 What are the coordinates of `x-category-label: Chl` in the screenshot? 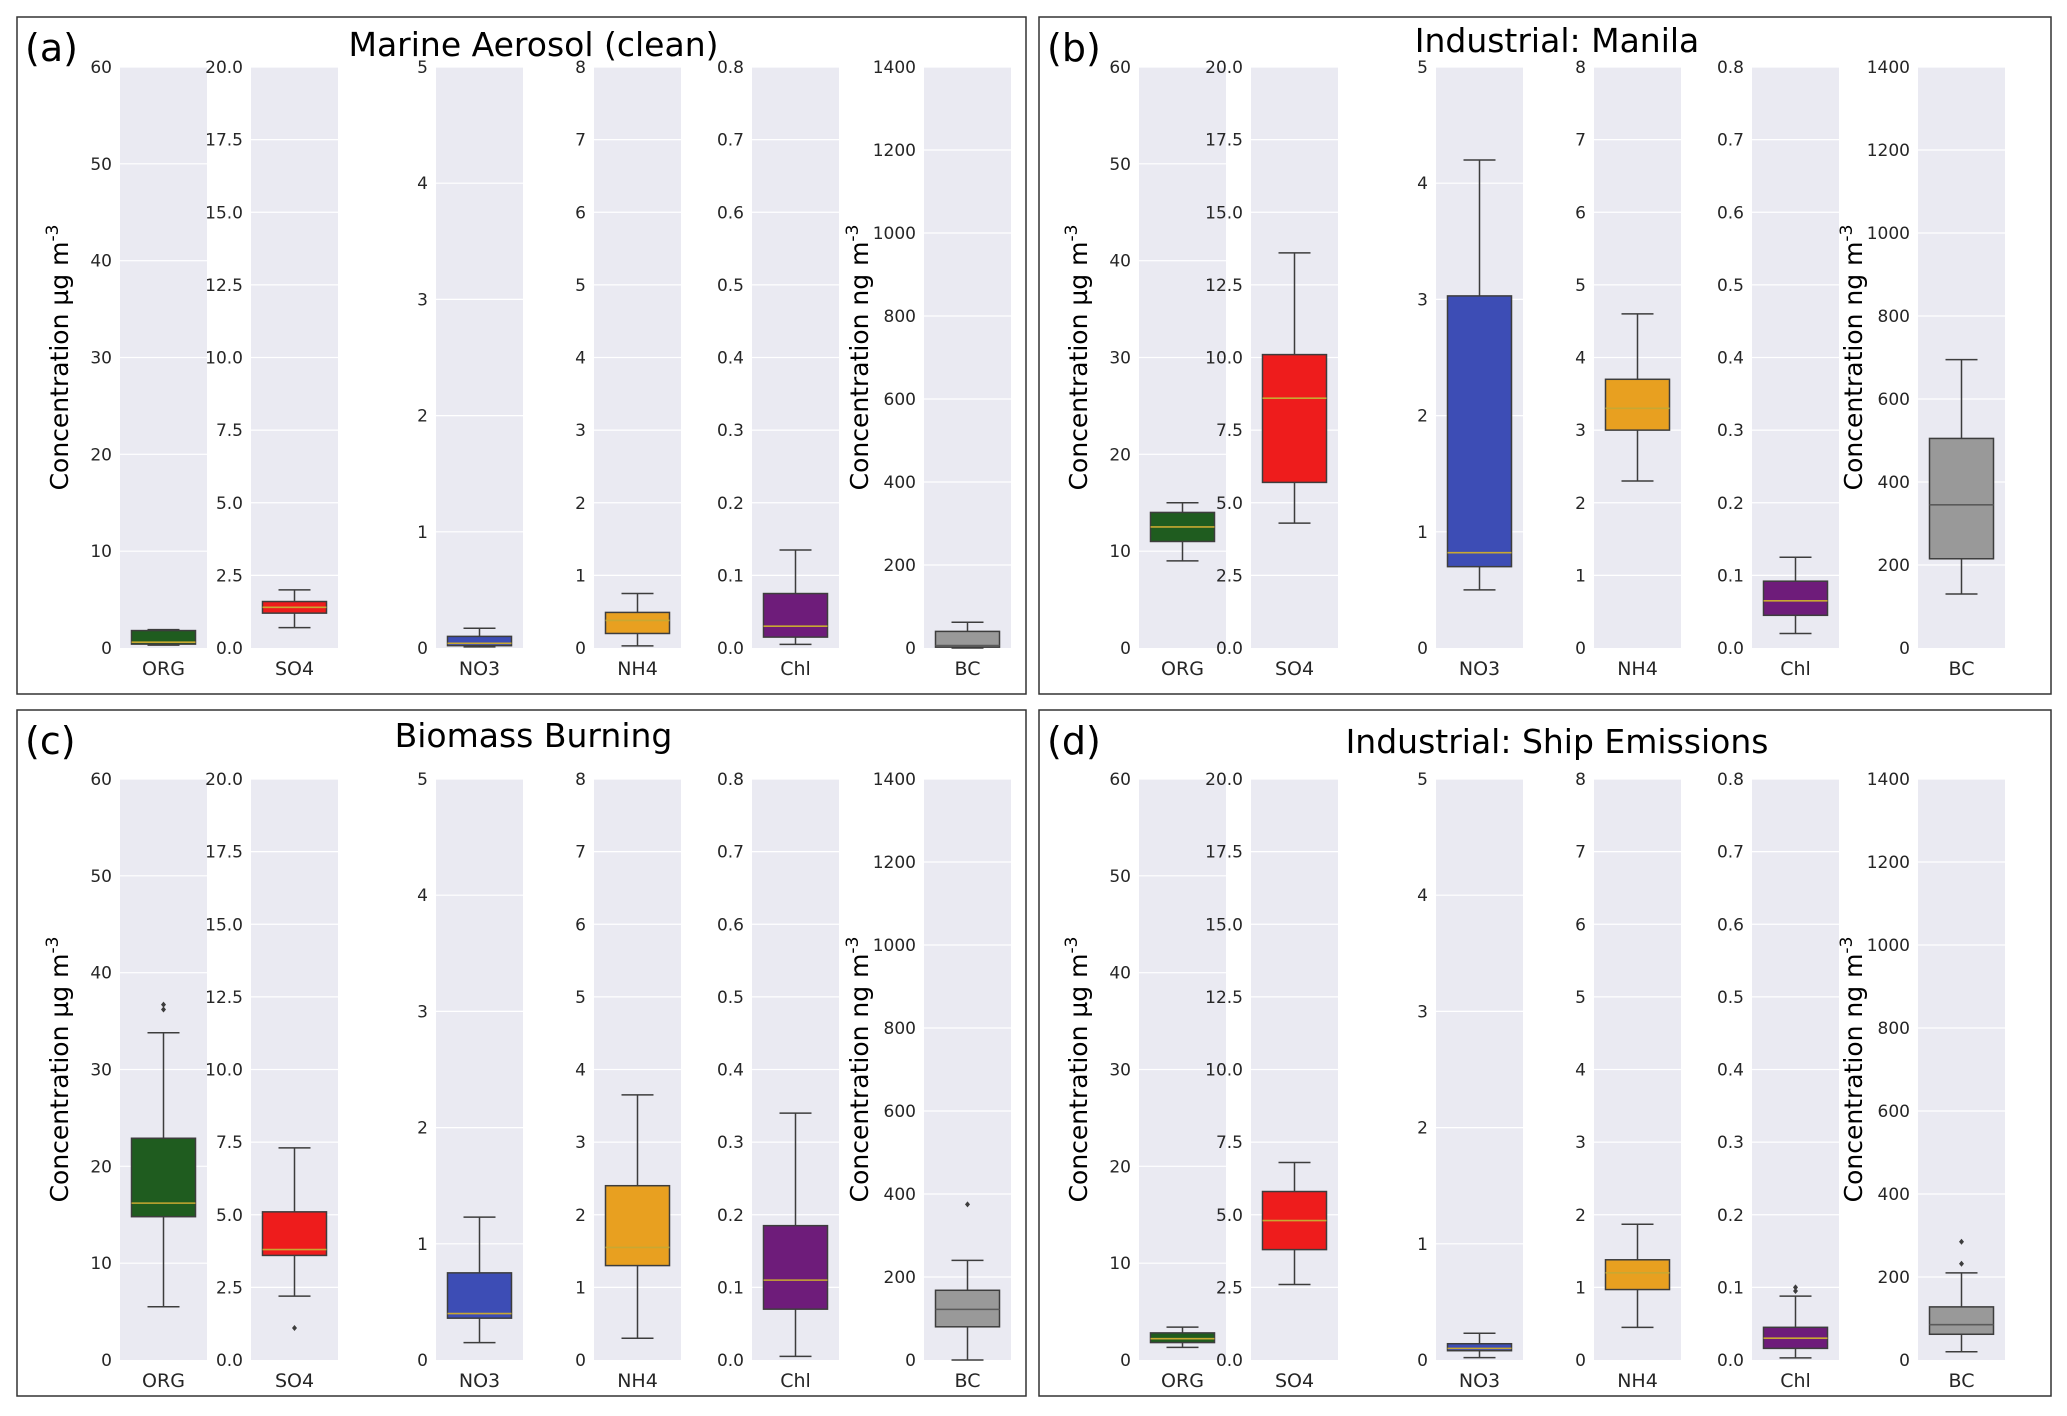 It's located at (1795, 669).